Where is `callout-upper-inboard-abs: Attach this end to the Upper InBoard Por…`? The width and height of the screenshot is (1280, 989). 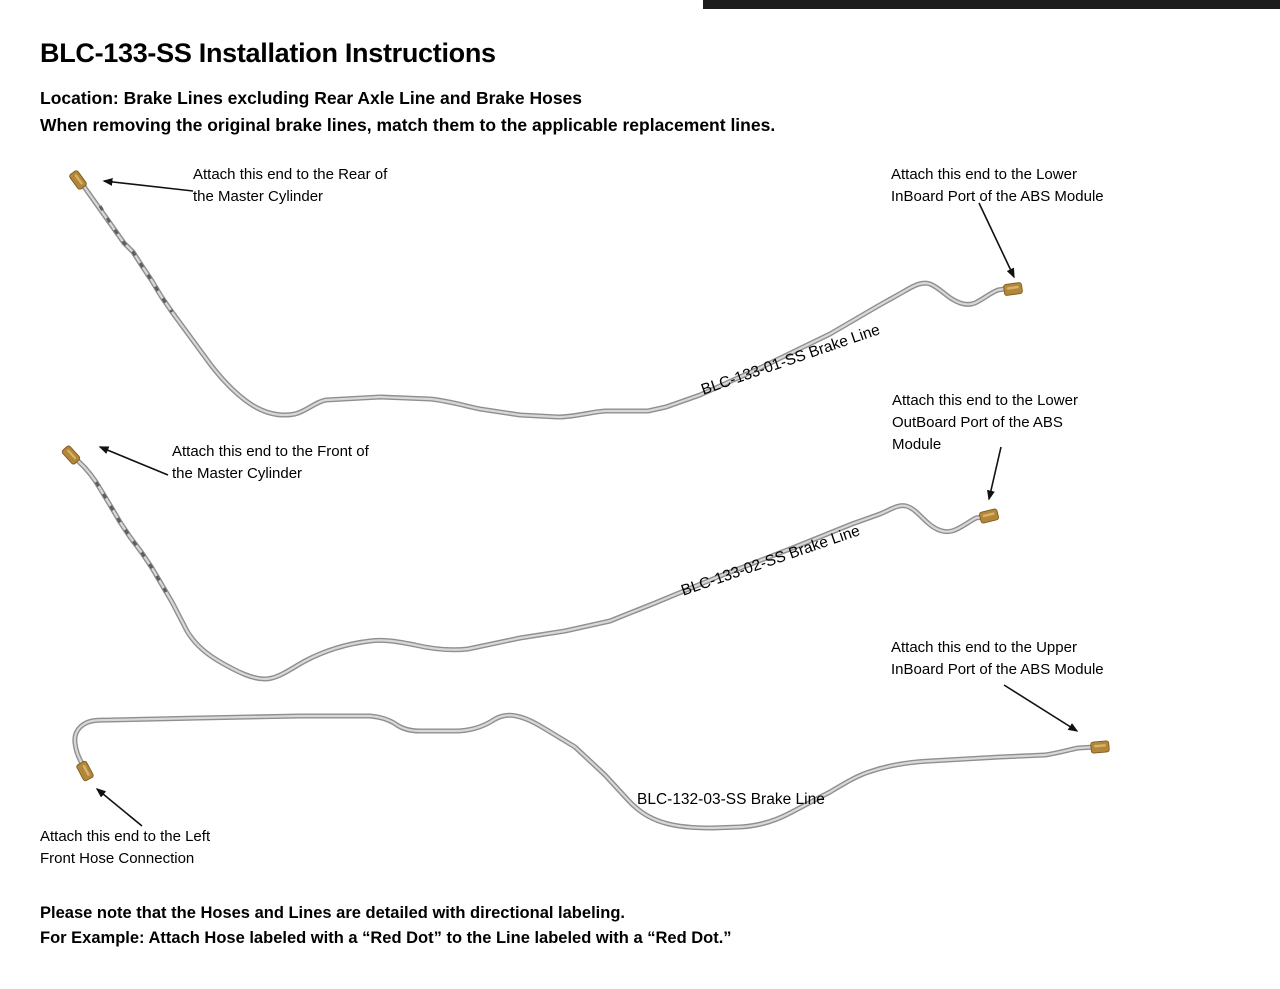 callout-upper-inboard-abs: Attach this end to the Upper InBoard Por… is located at coordinates (997, 659).